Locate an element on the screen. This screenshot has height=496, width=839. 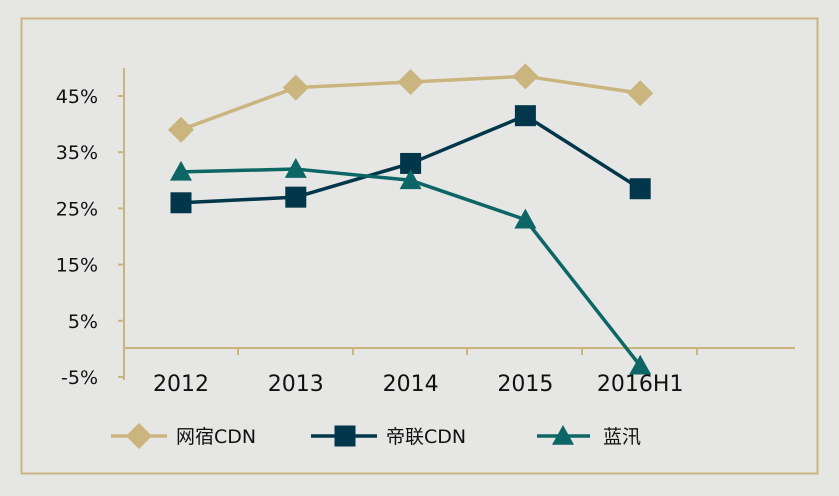
legend-marker-triangle is located at coordinates (563, 435).